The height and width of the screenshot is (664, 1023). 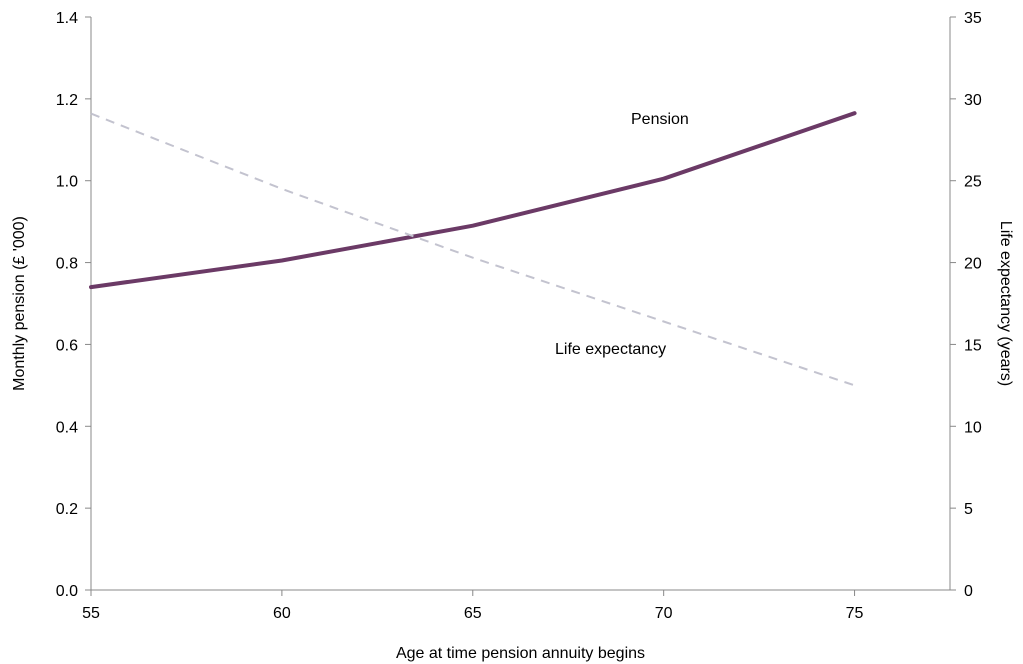 I want to click on right-y-tick-label: 35, so click(x=973, y=18).